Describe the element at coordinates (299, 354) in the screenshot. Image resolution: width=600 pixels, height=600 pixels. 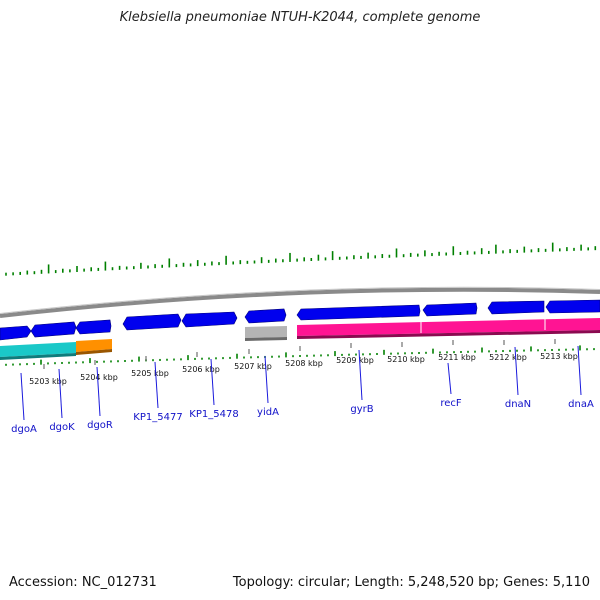
I see `coordinate-ticks` at that location.